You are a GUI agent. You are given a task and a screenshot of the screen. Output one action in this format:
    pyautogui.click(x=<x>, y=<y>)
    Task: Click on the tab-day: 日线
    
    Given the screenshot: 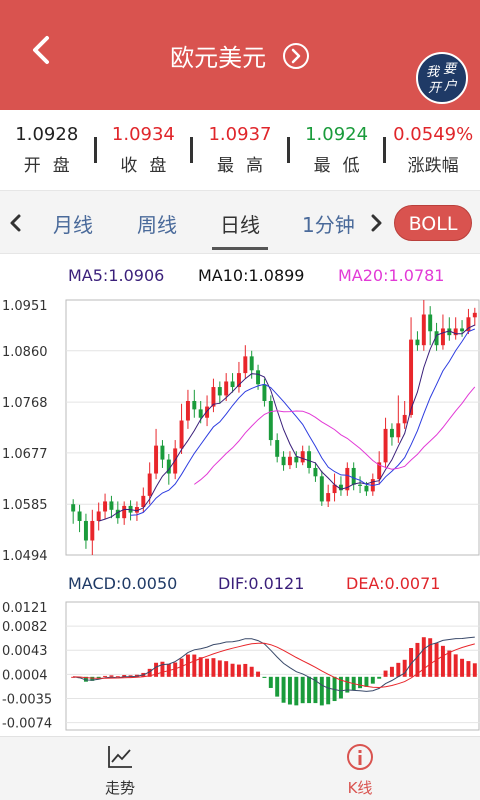 What is the action you would take?
    pyautogui.click(x=240, y=225)
    